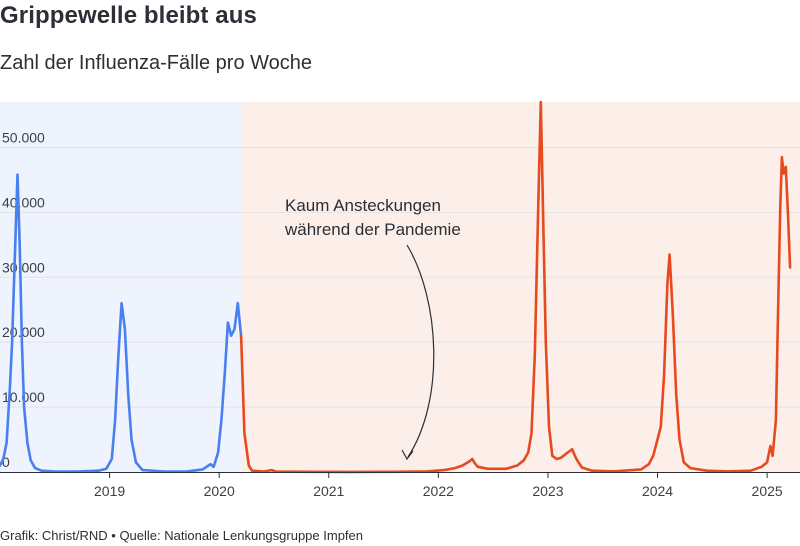  Describe the element at coordinates (363, 205) in the screenshot. I see `annotation-line-1: Kaum Ansteckungen` at that location.